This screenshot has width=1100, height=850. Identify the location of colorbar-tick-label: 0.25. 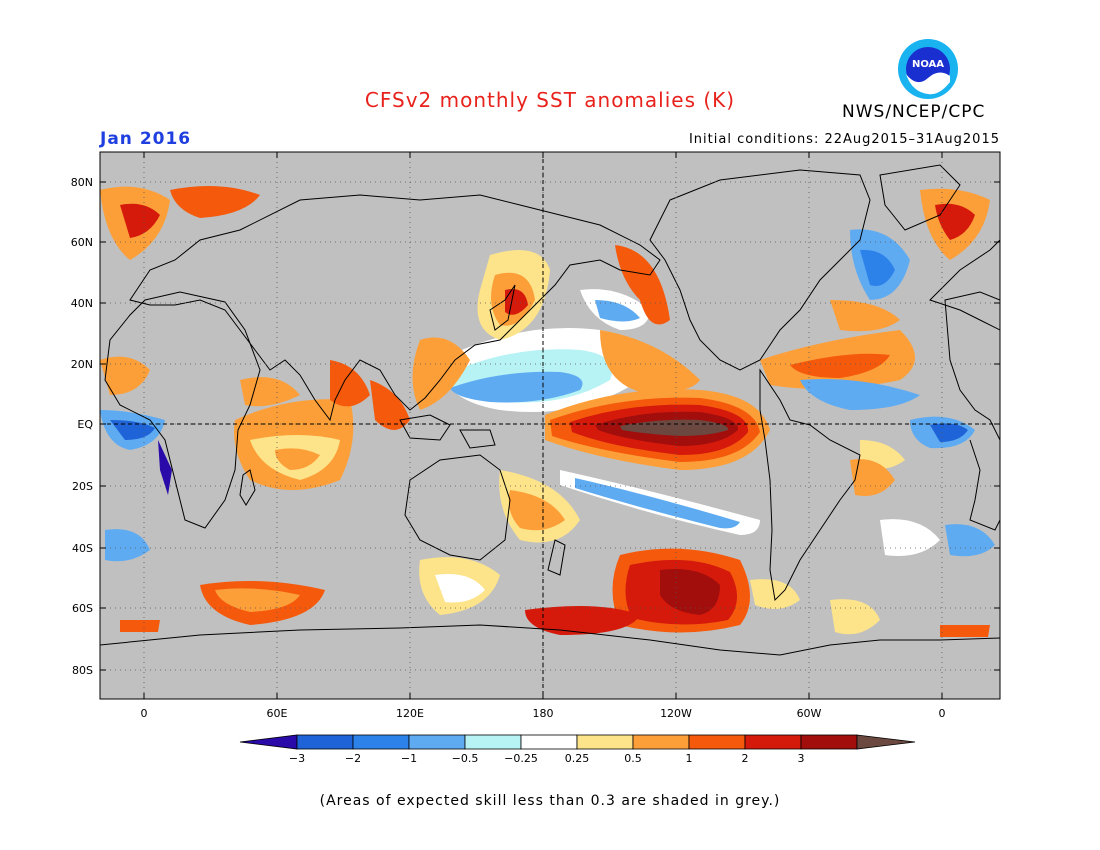
(577, 758).